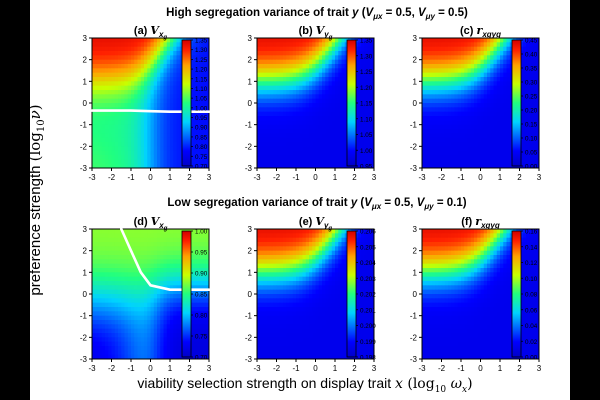 The width and height of the screenshot is (600, 400). Describe the element at coordinates (84, 337) in the screenshot. I see `y-tick-label: -2` at that location.